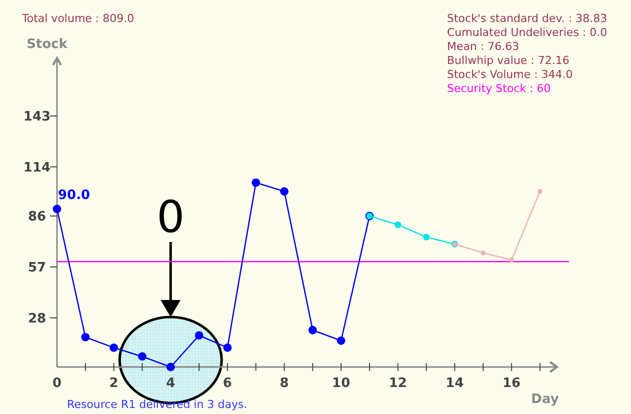 Image resolution: width=631 pixels, height=414 pixels. I want to click on y-tick-label: 114, so click(37, 168).